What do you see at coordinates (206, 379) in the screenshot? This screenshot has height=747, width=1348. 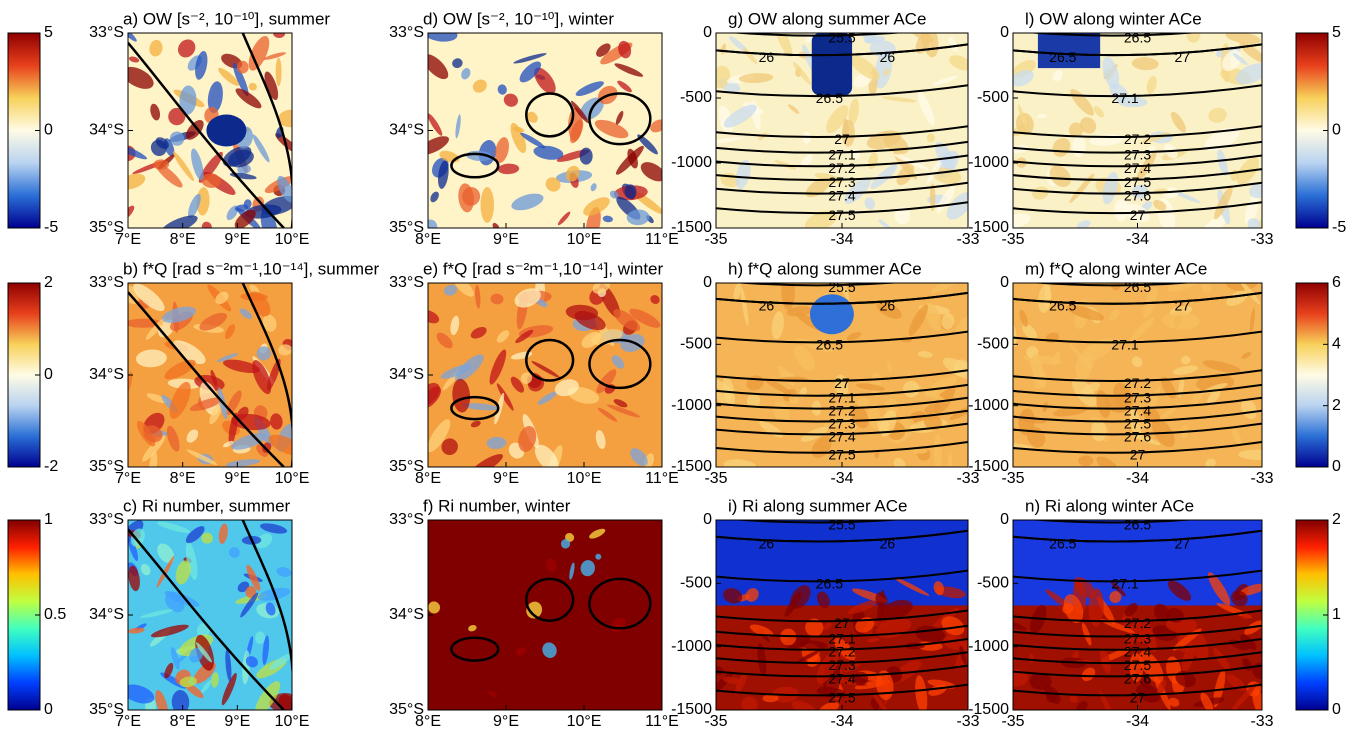 I see `contour` at bounding box center [206, 379].